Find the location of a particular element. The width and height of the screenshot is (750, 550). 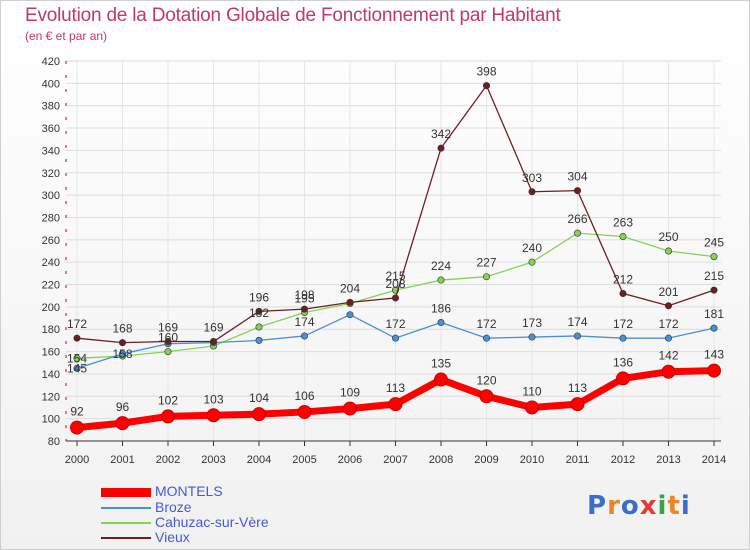

chart-subtitle: (en € et par an) is located at coordinates (66, 36).